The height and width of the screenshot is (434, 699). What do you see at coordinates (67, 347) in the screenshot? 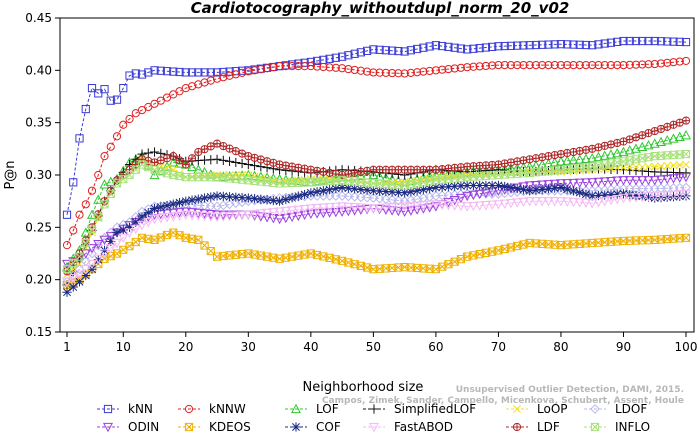
I see `x-tick-label: 1` at bounding box center [67, 347].